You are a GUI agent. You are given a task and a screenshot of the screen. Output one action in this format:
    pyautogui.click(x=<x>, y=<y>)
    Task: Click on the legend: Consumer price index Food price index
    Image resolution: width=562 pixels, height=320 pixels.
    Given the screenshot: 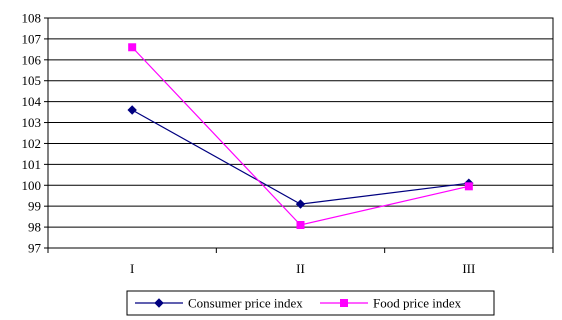 What is the action you would take?
    pyautogui.click(x=310, y=303)
    